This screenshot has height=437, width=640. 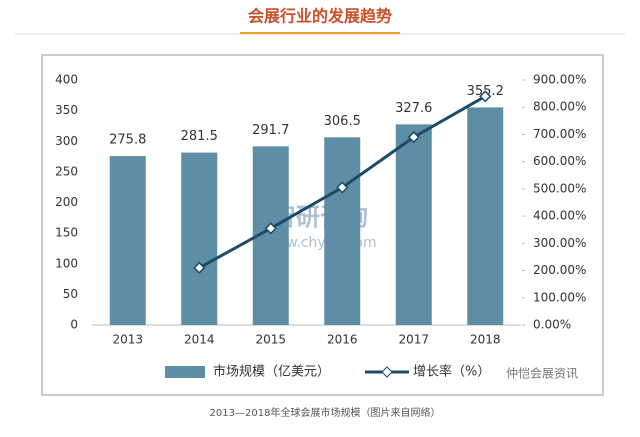 I want to click on y-tick-label: 100, so click(x=66, y=263).